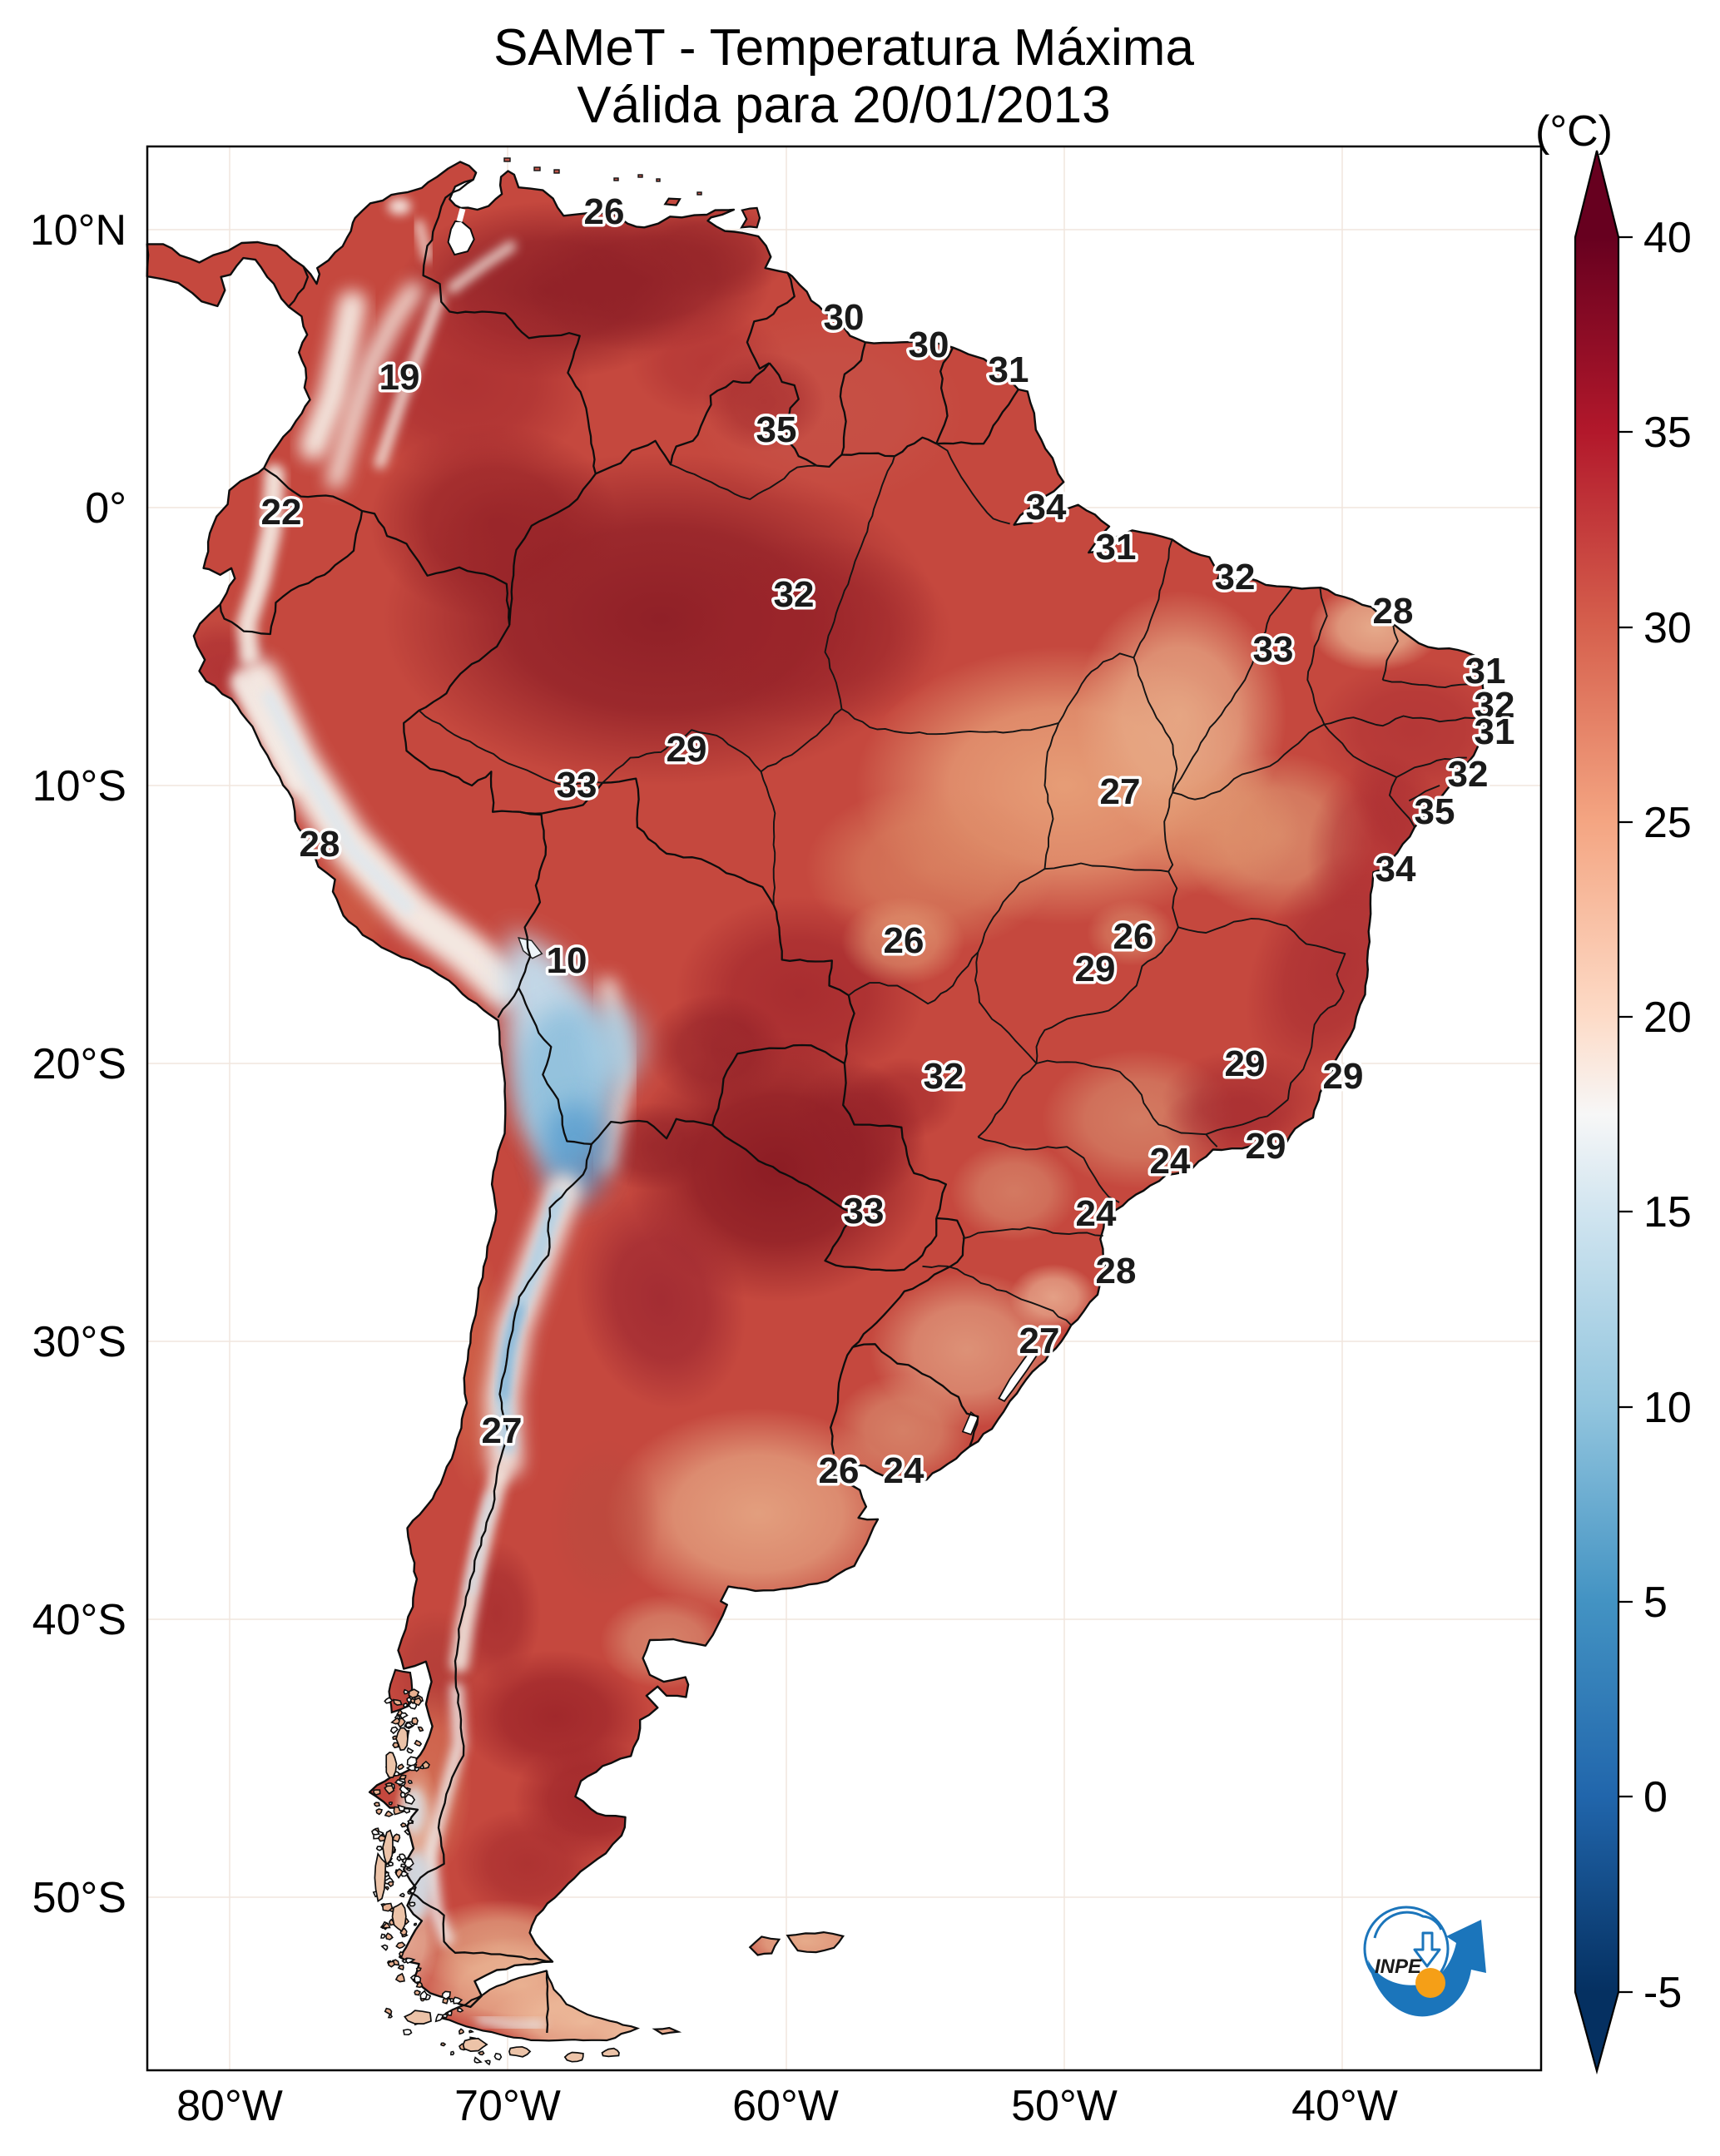 This screenshot has width=1720, height=2156. What do you see at coordinates (1574, 131) in the screenshot?
I see `svg-text: (°C)` at bounding box center [1574, 131].